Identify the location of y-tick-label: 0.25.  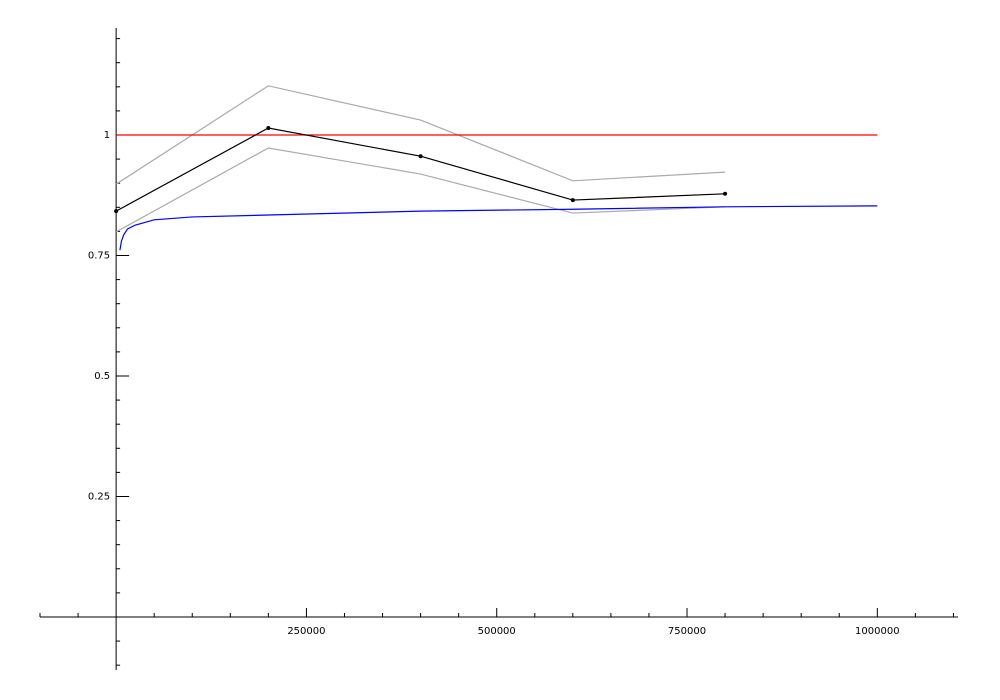
(99, 496).